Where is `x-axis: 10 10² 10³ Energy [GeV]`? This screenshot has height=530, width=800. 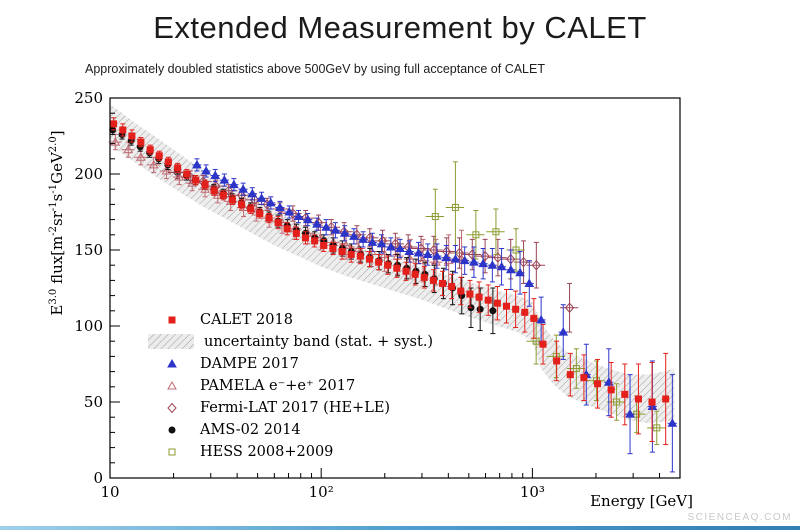 x-axis: 10 10² 10³ Energy [GeV] is located at coordinates (396, 489).